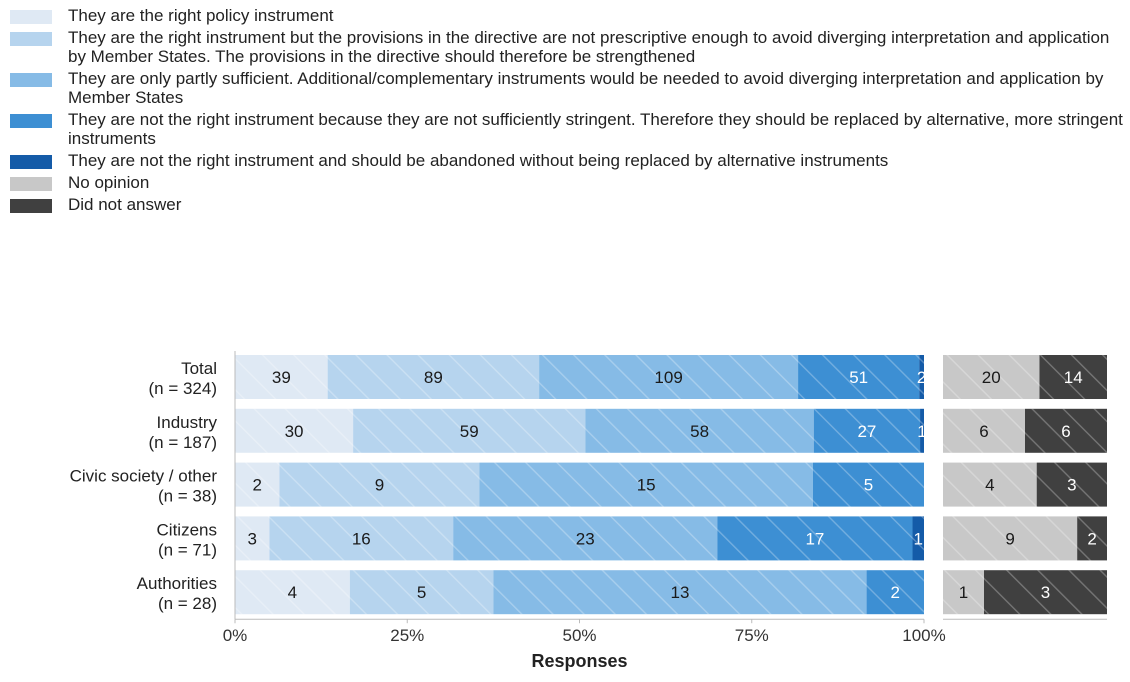 This screenshot has width=1130, height=682. I want to click on data-label: 13, so click(680, 592).